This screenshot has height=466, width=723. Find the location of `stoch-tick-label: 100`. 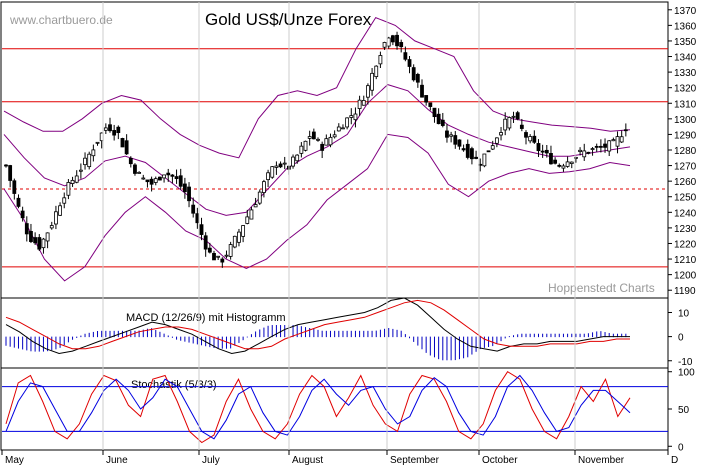

stoch-tick-label: 100 is located at coordinates (686, 373).